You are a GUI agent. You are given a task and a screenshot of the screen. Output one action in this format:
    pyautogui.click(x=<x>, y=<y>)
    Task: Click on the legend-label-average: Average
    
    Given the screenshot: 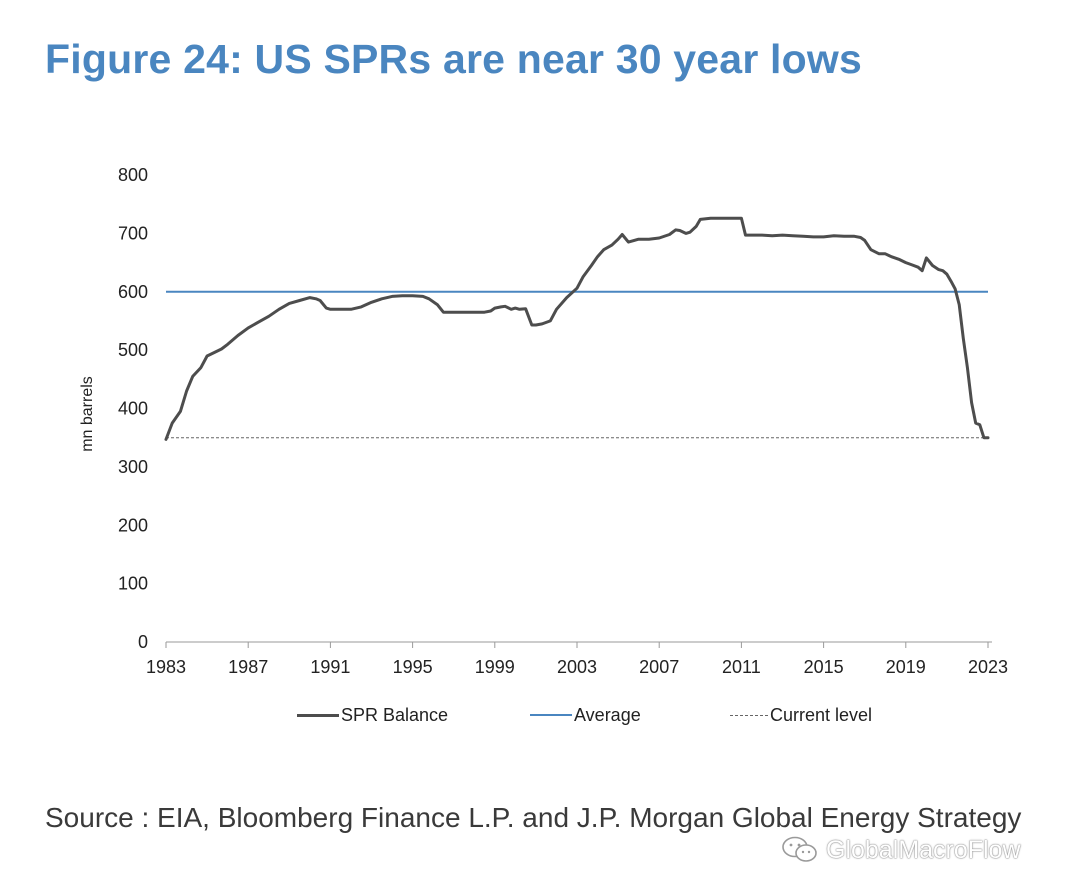 What is the action you would take?
    pyautogui.click(x=607, y=714)
    